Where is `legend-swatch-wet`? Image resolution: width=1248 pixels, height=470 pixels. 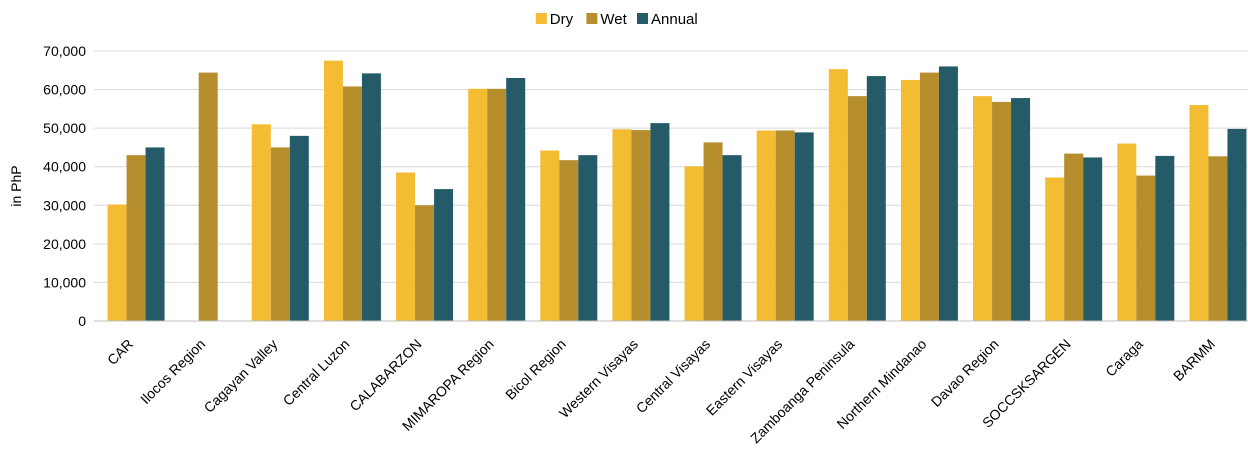
legend-swatch-wet is located at coordinates (592, 18).